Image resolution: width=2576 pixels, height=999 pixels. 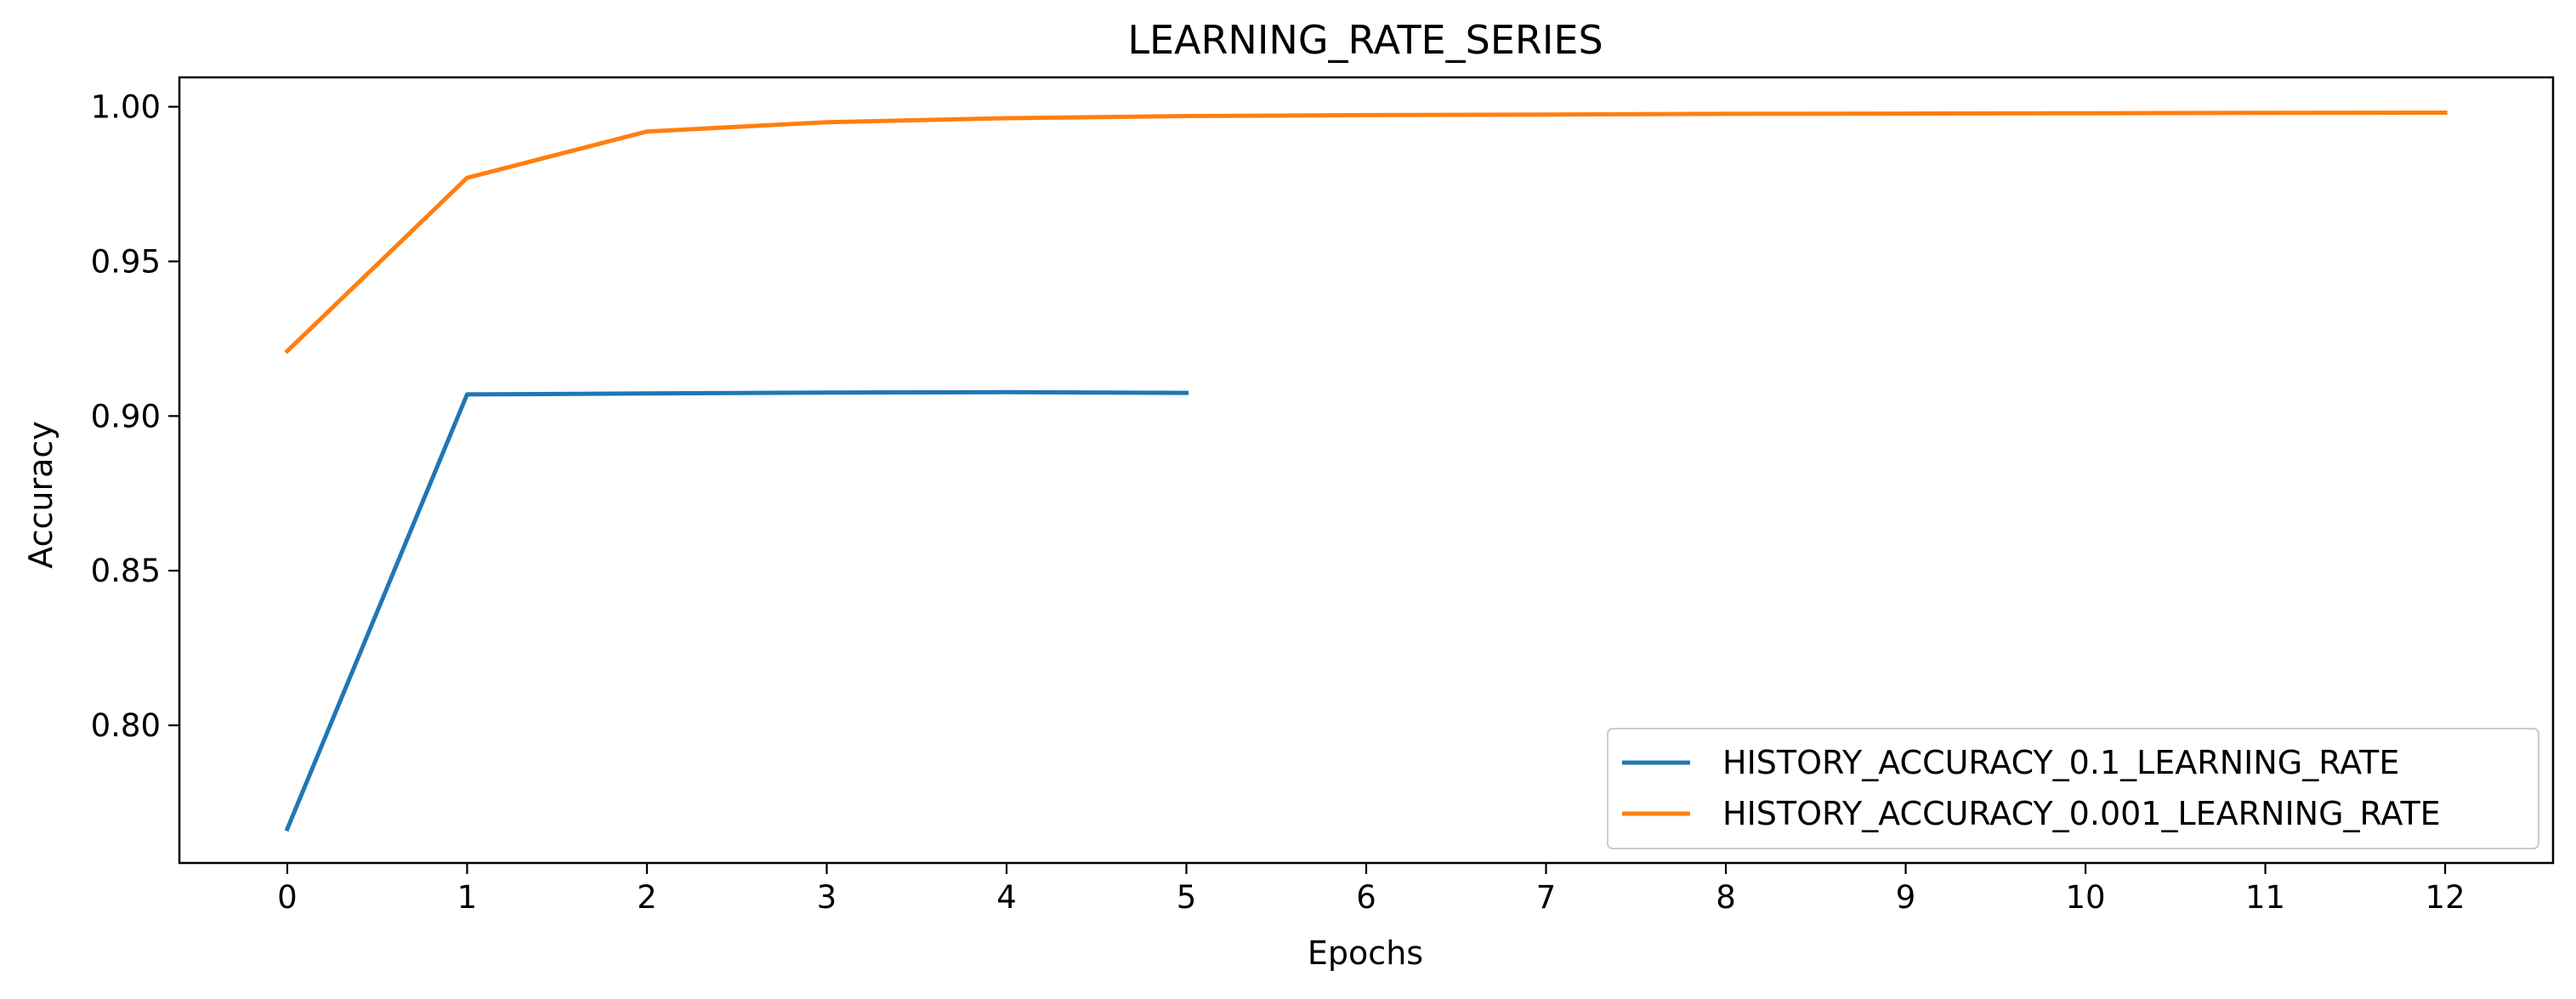 What do you see at coordinates (2445, 897) in the screenshot?
I see `x-tick-label: 12` at bounding box center [2445, 897].